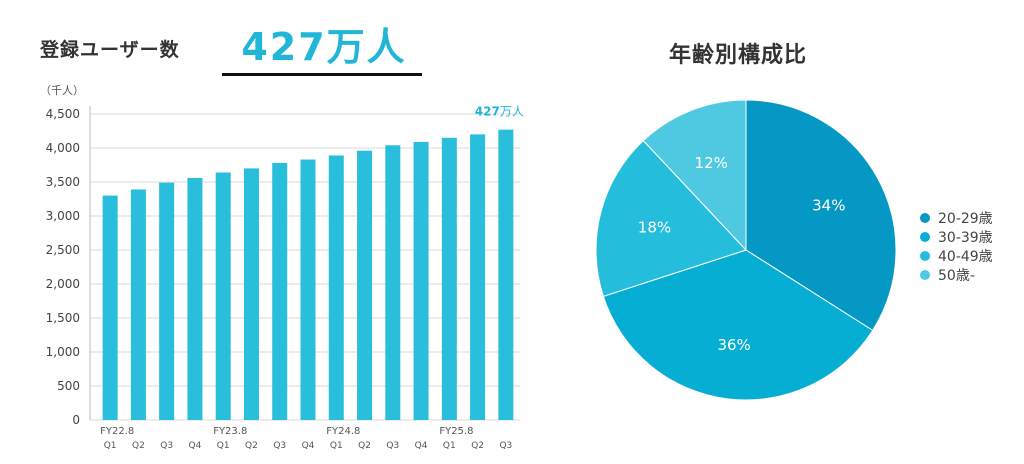 This screenshot has height=464, width=1024. Describe the element at coordinates (63, 318) in the screenshot. I see `y-tick-label: 1,500` at that location.